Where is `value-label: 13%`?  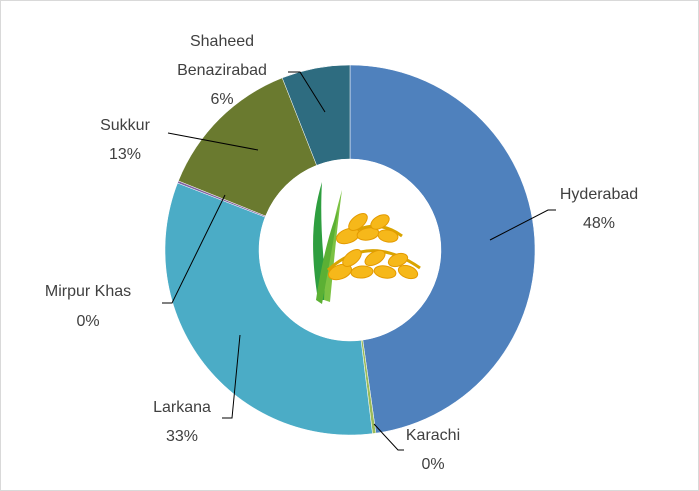
value-label: 13% is located at coordinates (125, 154).